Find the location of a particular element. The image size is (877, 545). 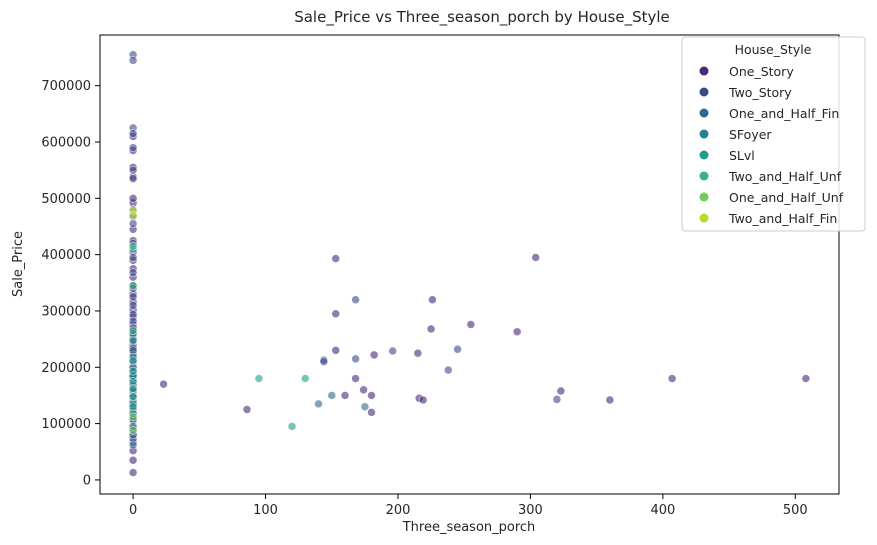

legend-label: Two_and_Half_Unf is located at coordinates (785, 176).